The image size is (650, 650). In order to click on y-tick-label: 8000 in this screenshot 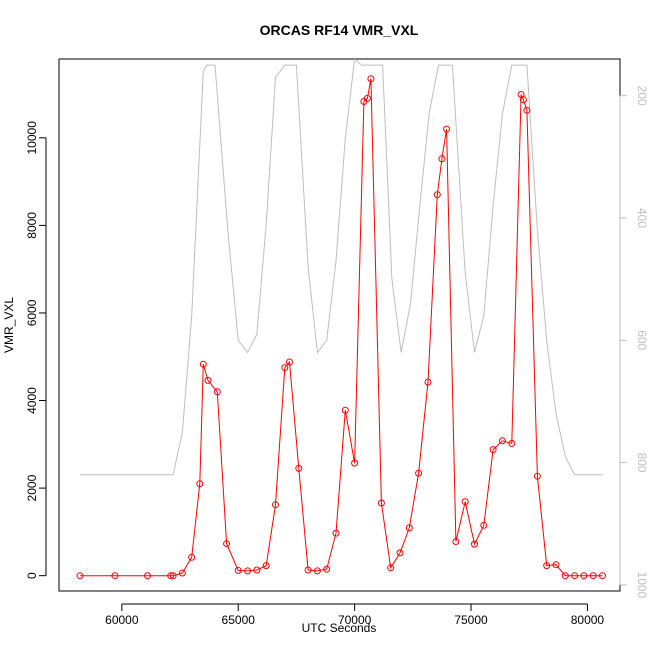, I will do `click(32, 225)`.